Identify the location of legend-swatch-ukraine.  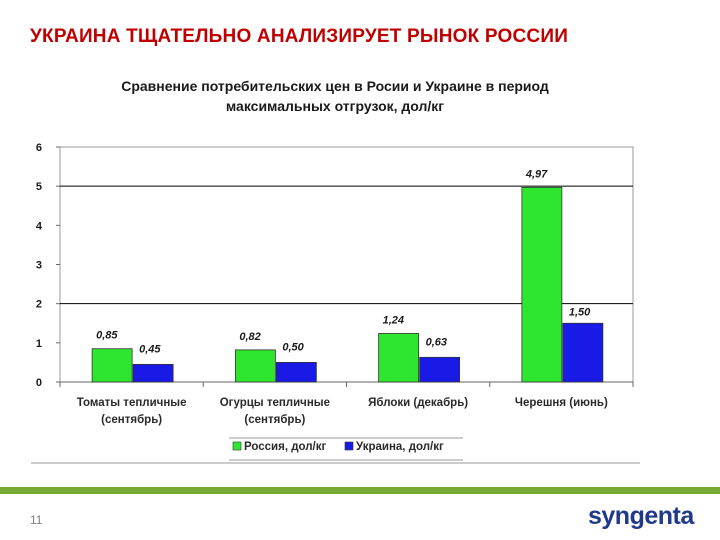
(349, 446).